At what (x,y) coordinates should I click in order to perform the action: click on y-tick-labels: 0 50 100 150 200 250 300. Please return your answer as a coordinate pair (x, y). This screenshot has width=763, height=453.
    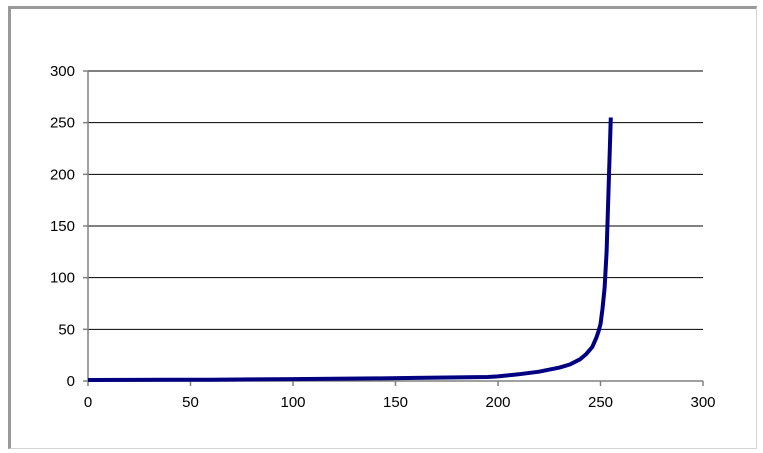
    Looking at the image, I should click on (62, 226).